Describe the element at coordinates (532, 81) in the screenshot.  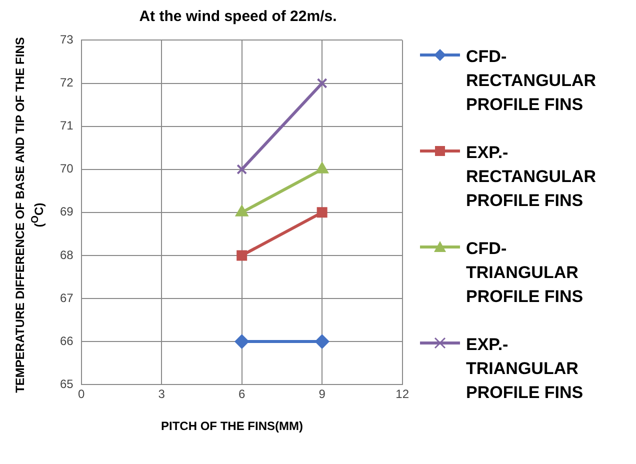
I see `legend-label: CFD-RECTANGULAR PROFILE FINS` at that location.